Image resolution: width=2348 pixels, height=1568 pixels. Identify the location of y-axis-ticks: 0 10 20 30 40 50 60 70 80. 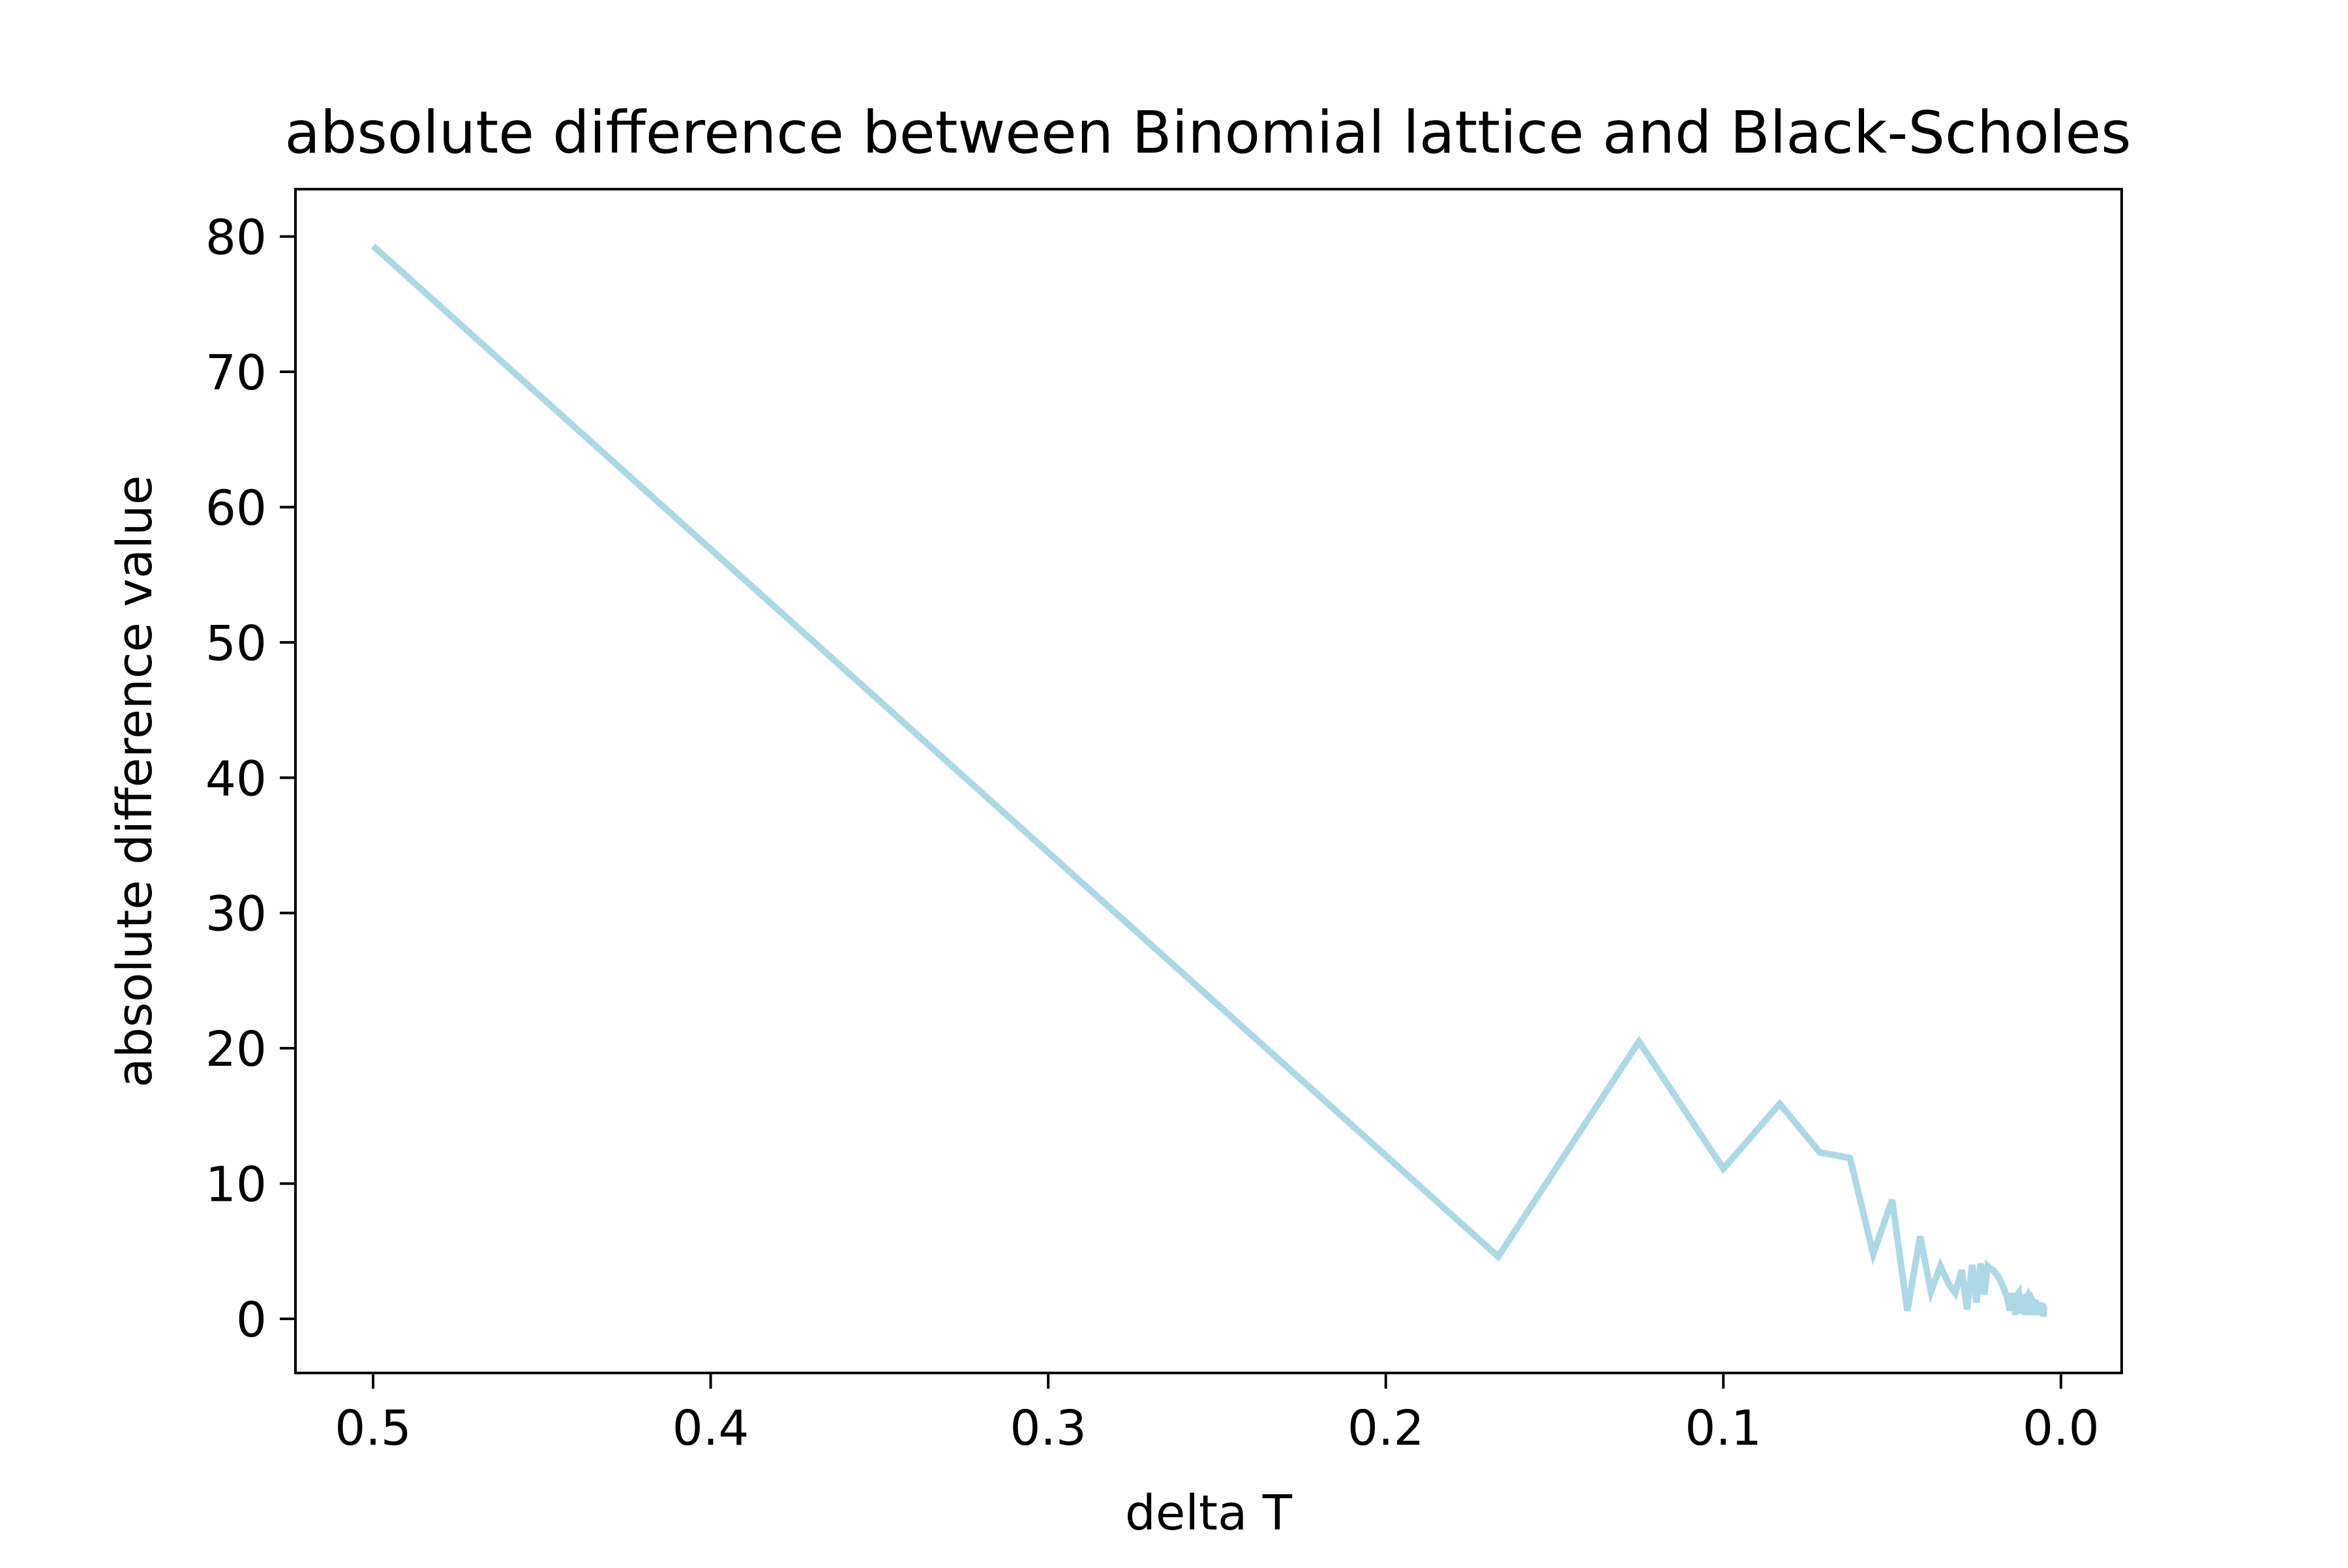
(250, 779).